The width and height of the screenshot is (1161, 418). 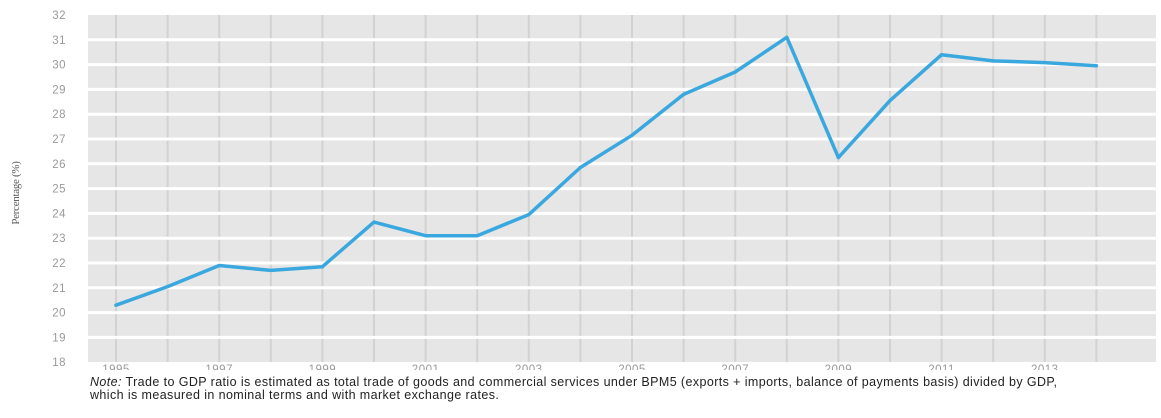 I want to click on x-tick-label: 2005, so click(x=632, y=367).